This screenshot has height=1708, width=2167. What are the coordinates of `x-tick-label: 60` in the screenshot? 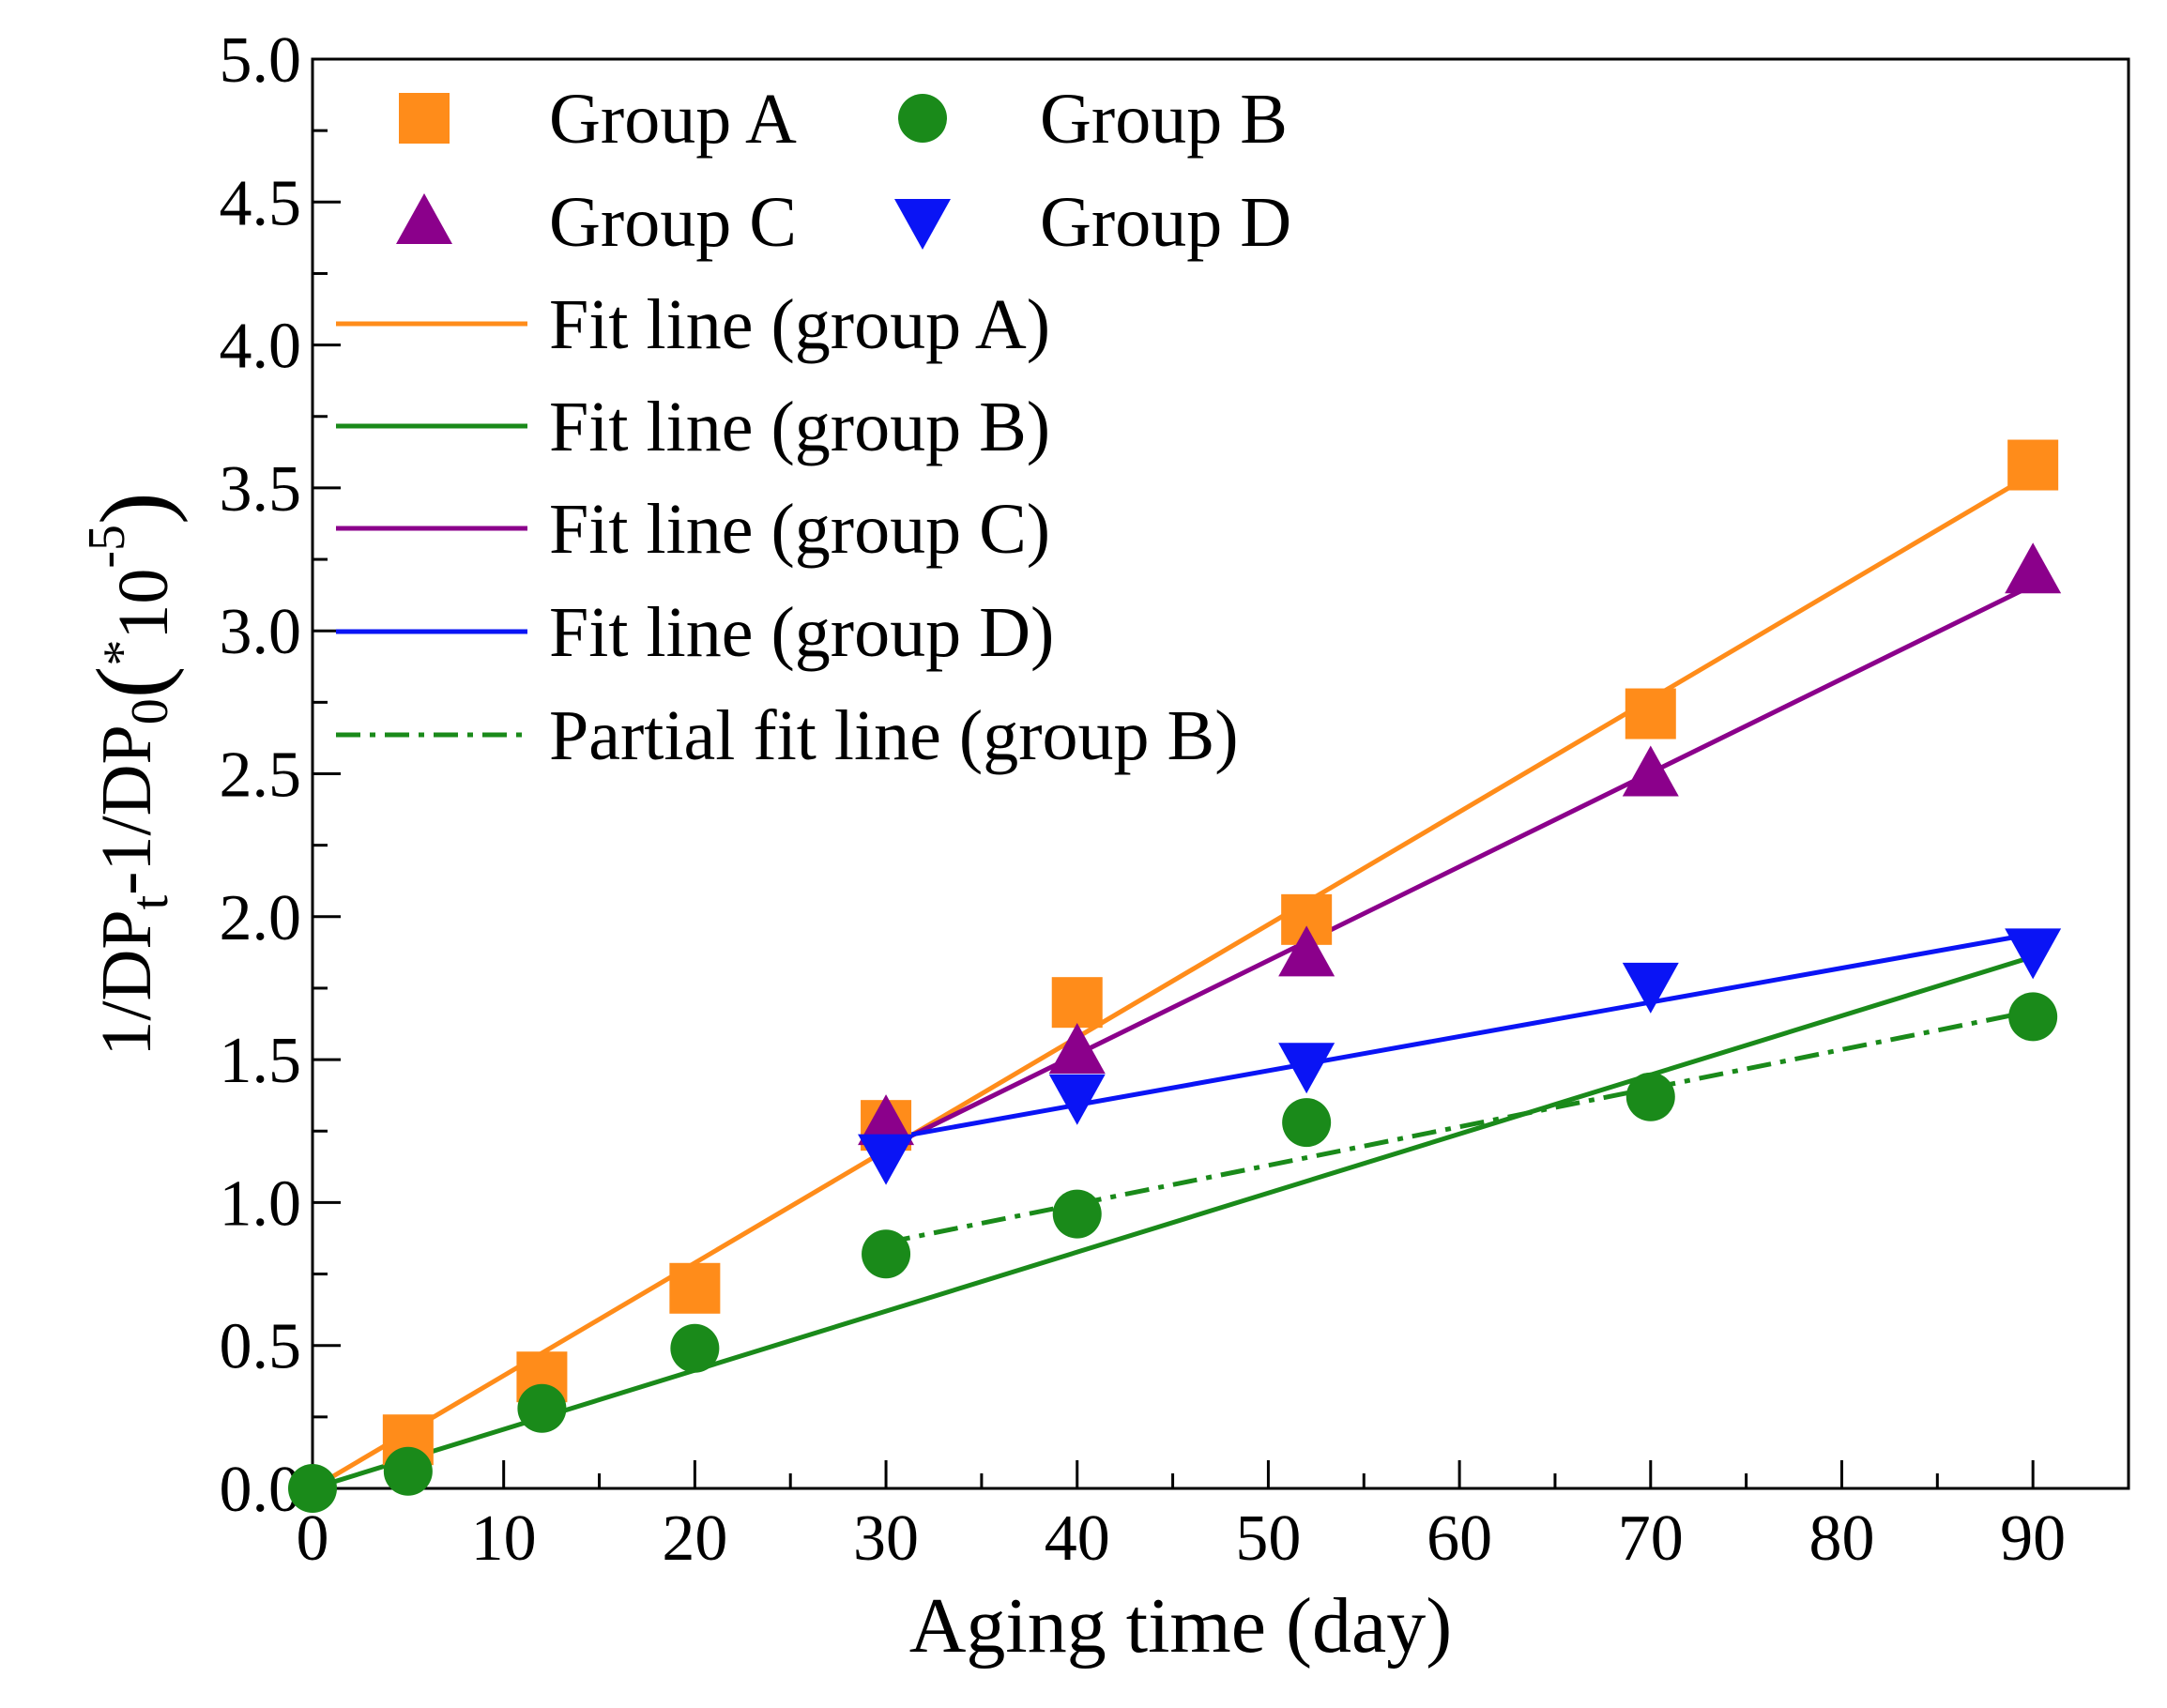 It's located at (1459, 1539).